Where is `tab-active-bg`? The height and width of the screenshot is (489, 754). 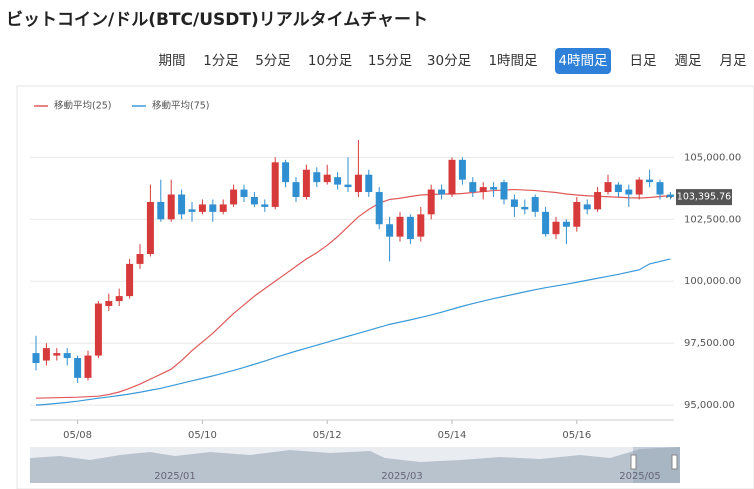 tab-active-bg is located at coordinates (583, 61).